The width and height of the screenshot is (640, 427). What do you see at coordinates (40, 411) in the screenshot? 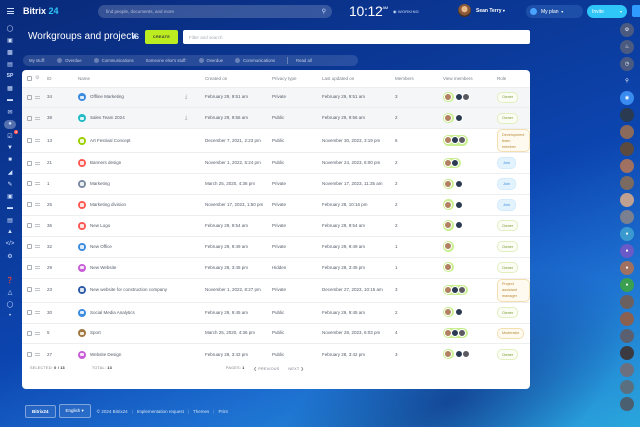
I see `bitrix24-footer-logo: Bitrix24` at bounding box center [40, 411].